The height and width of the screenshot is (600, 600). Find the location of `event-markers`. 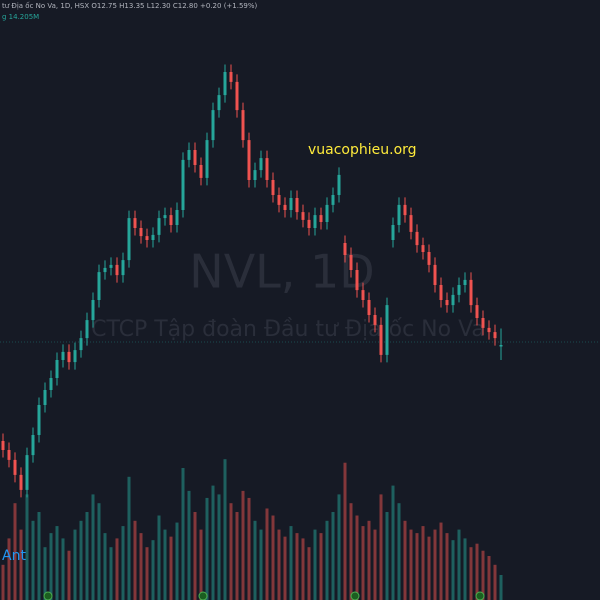

event-markers is located at coordinates (264, 595).